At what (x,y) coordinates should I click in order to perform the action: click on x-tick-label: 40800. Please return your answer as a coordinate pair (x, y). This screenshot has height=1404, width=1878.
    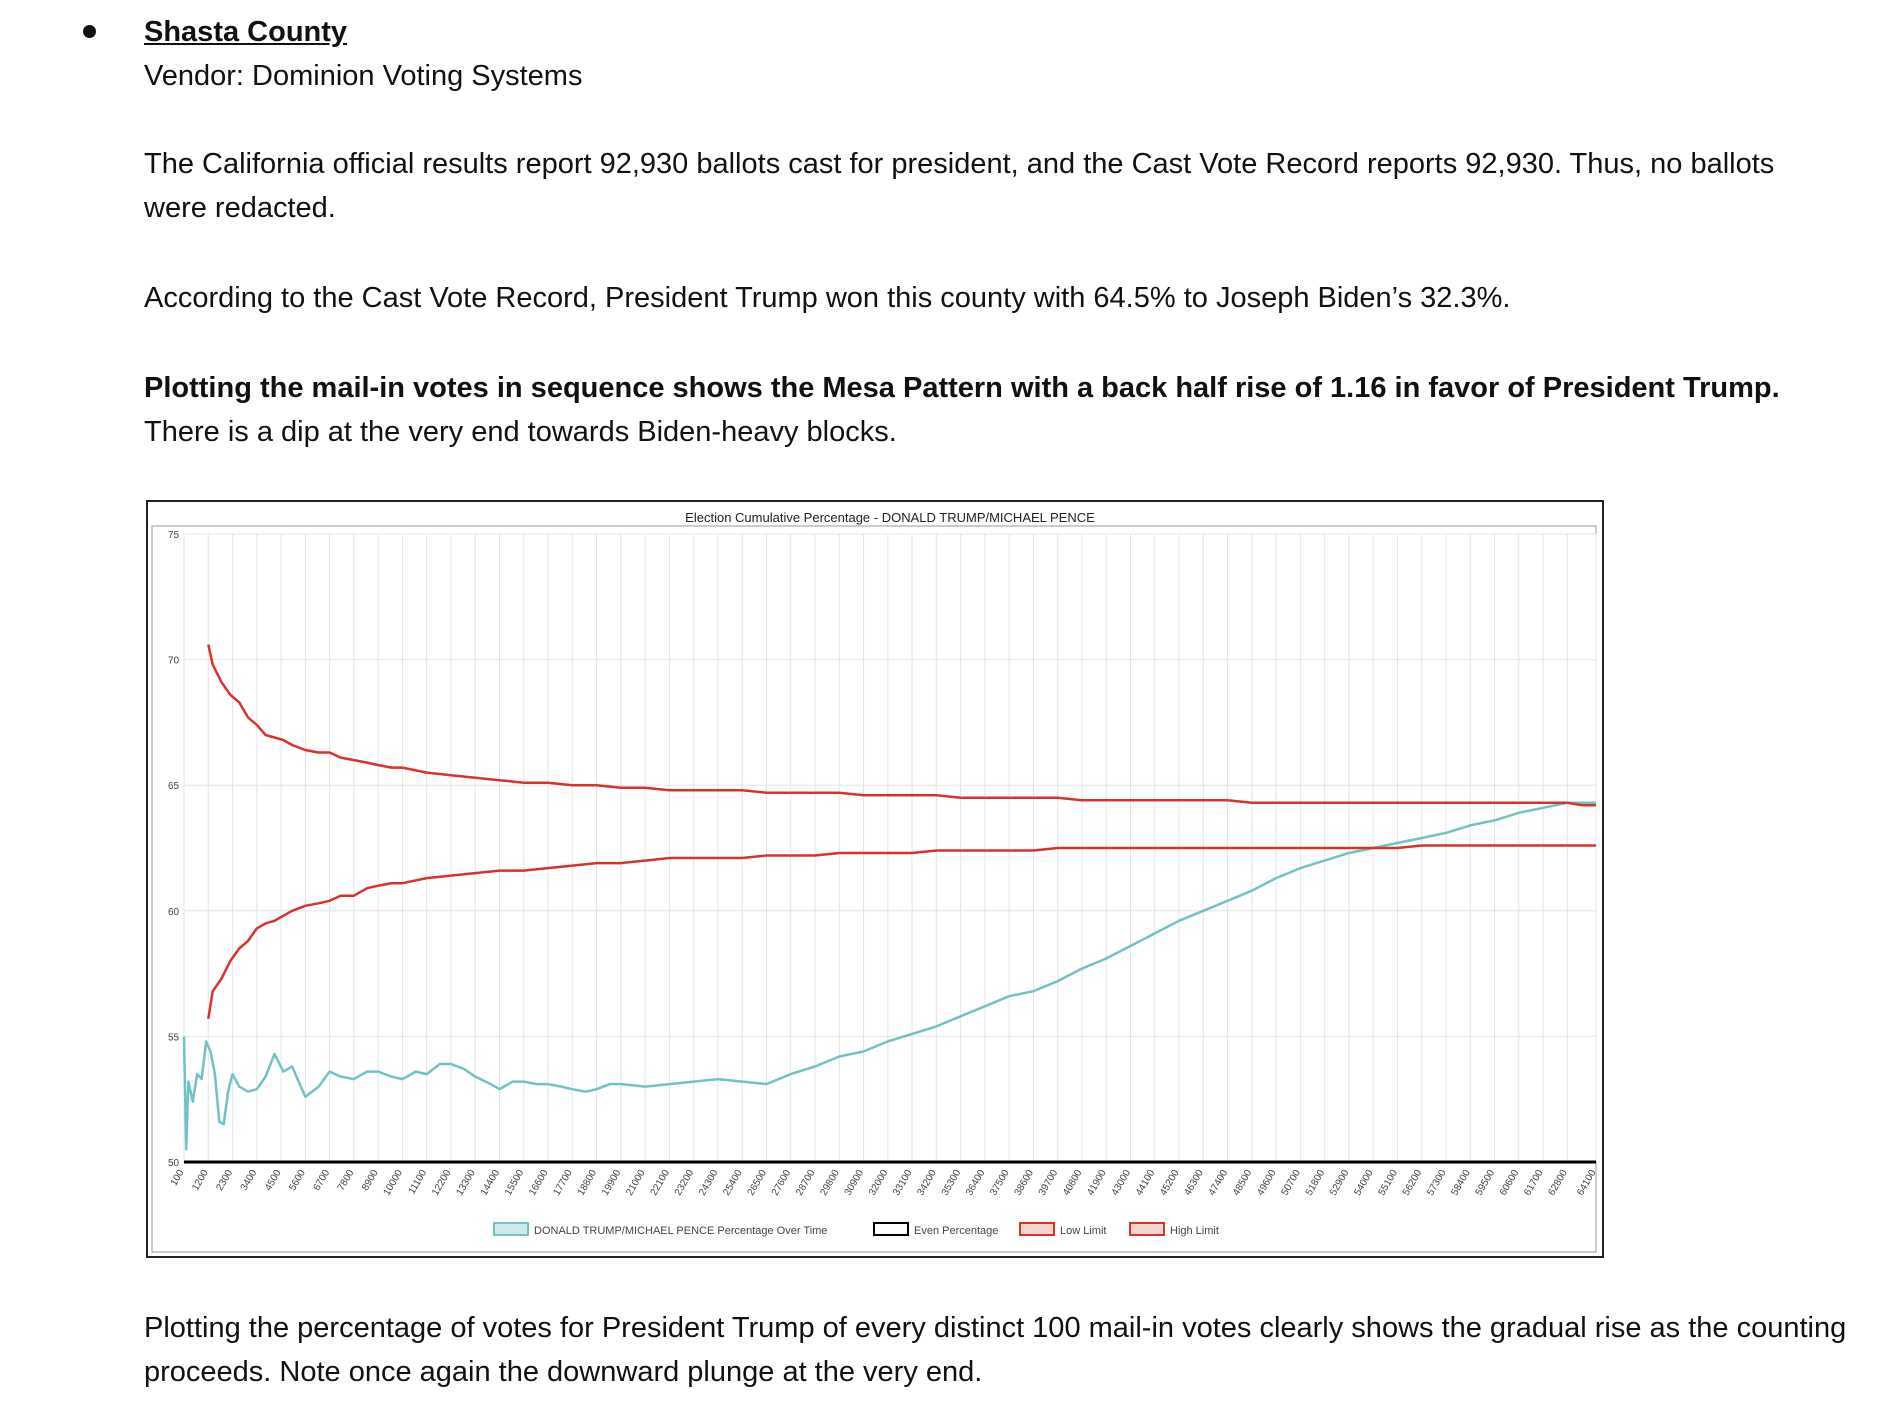
    Looking at the image, I should click on (1073, 1183).